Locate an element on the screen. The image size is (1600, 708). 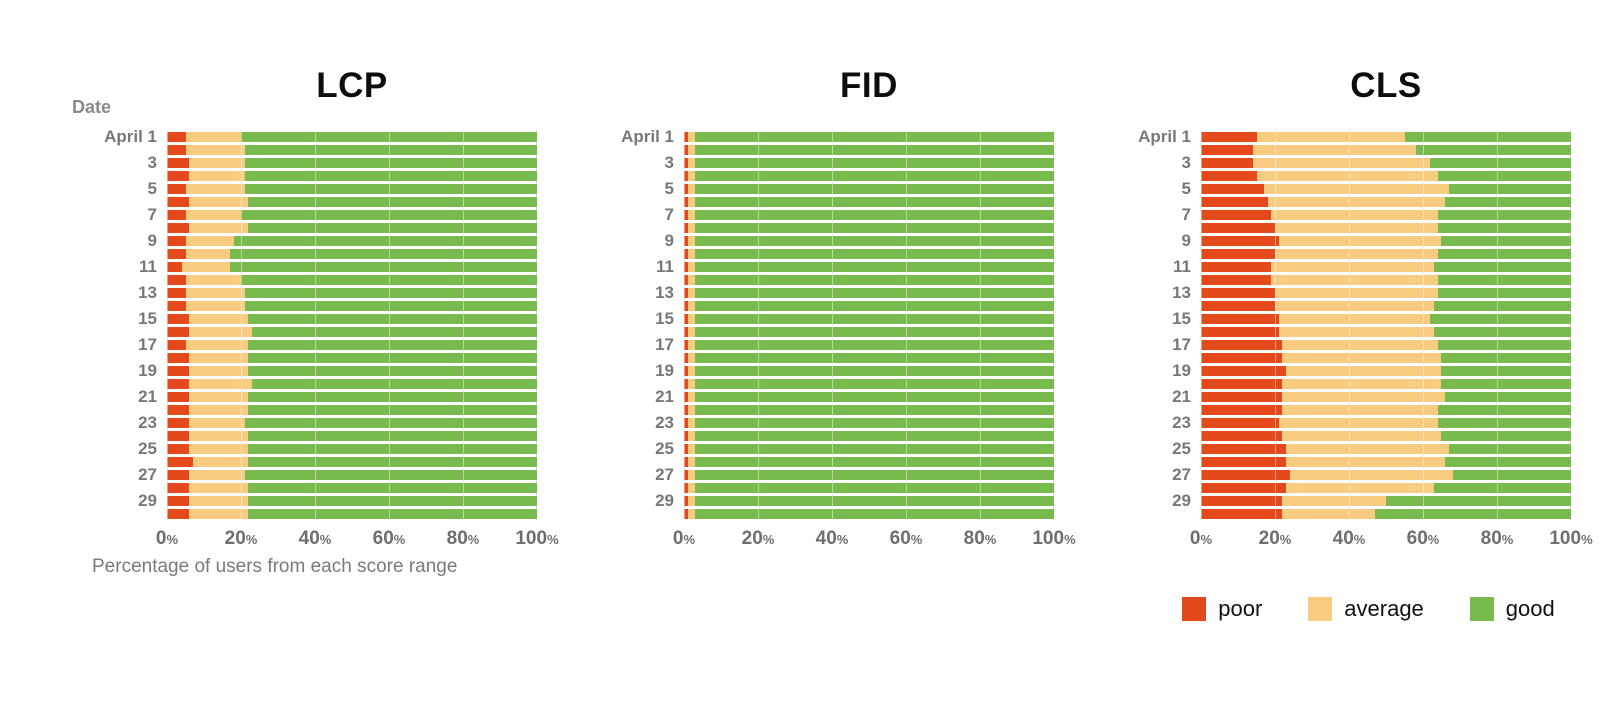
y-tick-label is located at coordinates (1153, 513).